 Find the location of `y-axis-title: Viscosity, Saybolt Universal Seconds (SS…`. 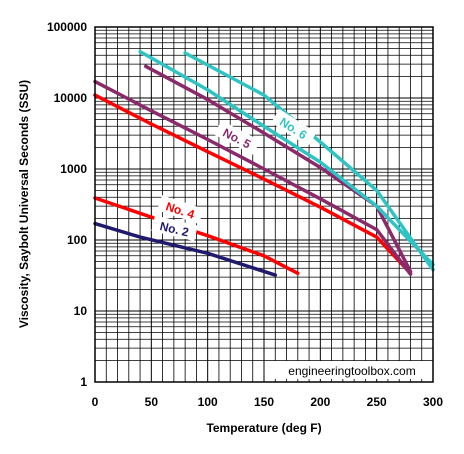

y-axis-title: Viscosity, Saybolt Universal Seconds (SS… is located at coordinates (24, 204).